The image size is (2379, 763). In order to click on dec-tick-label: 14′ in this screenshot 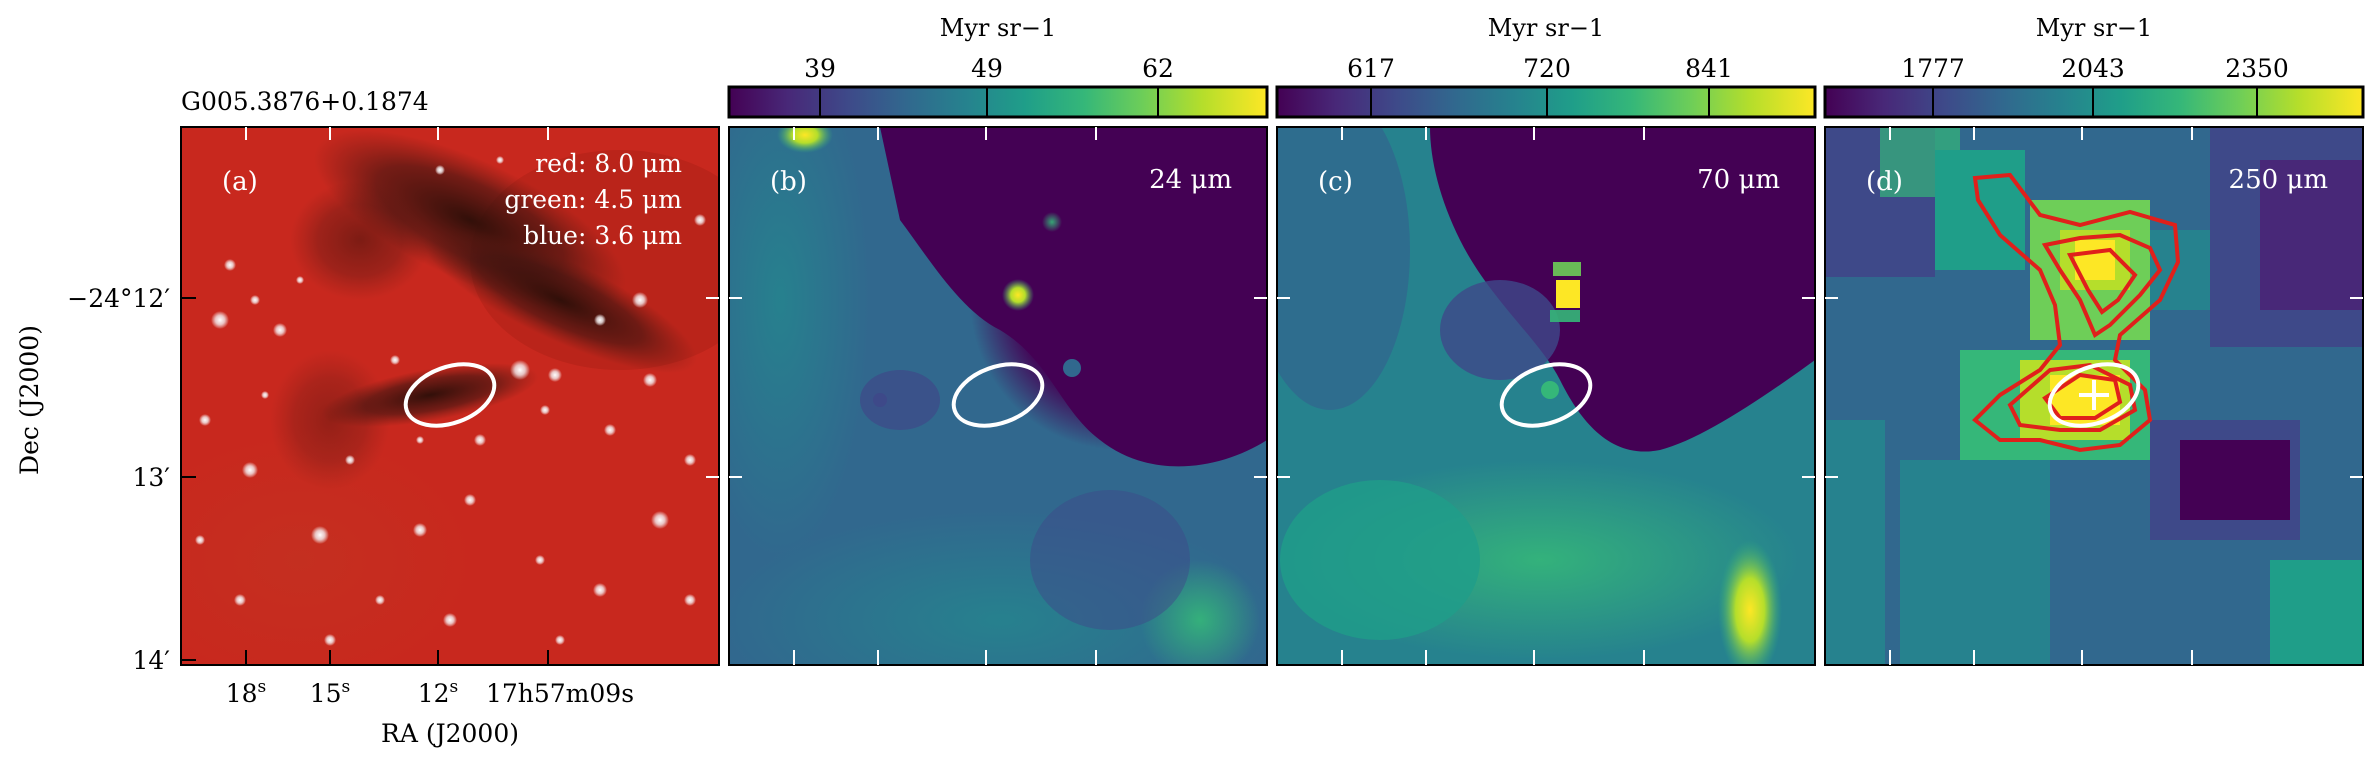, I will do `click(152, 660)`.